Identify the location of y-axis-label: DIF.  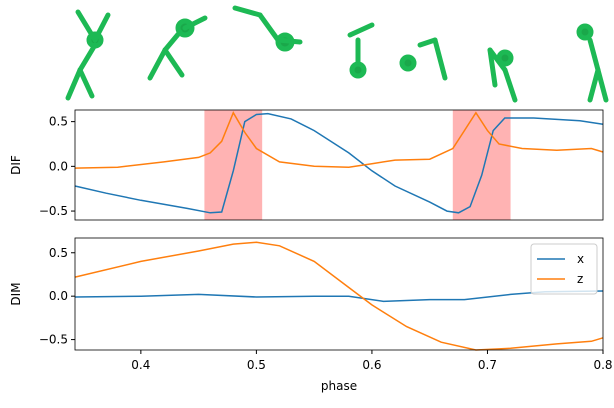
(16, 165).